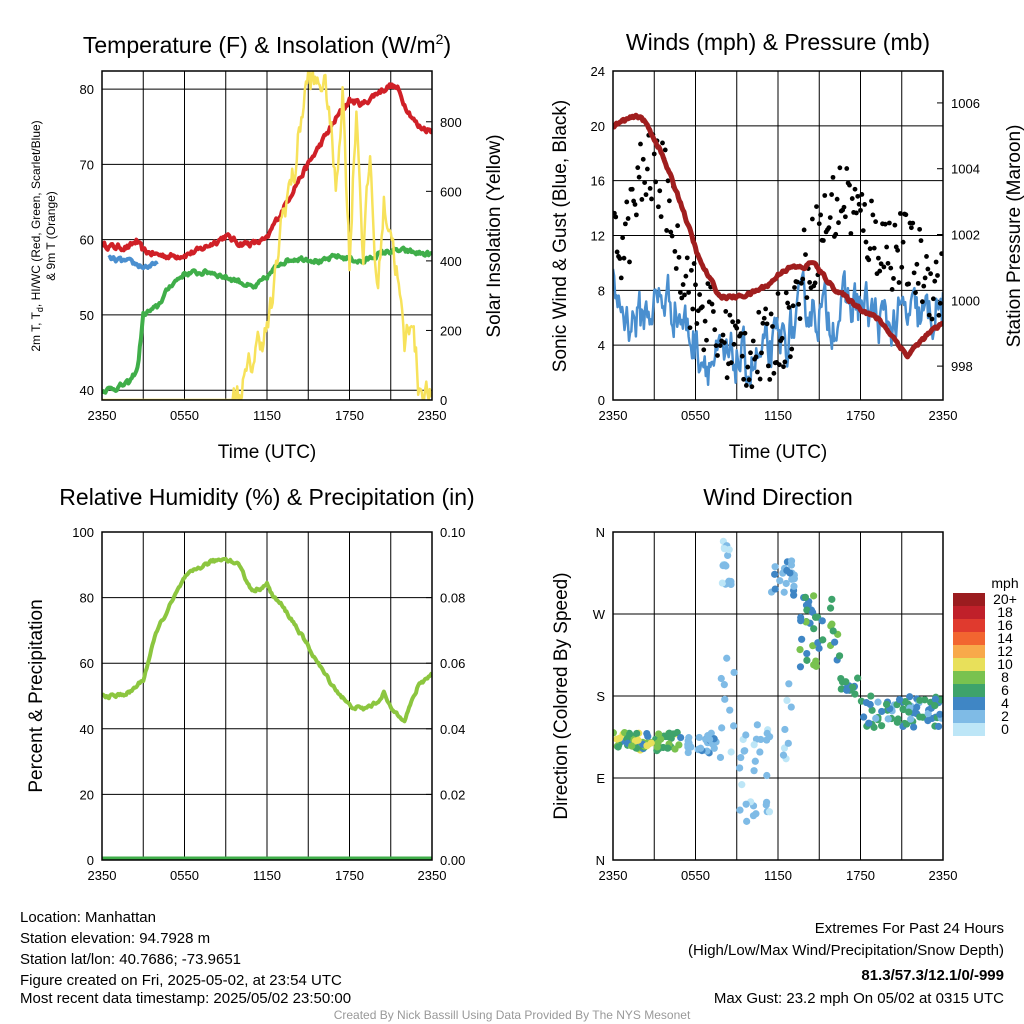 Image resolution: width=1024 pixels, height=1024 pixels. I want to click on x-tick-label: 1750, so click(349, 415).